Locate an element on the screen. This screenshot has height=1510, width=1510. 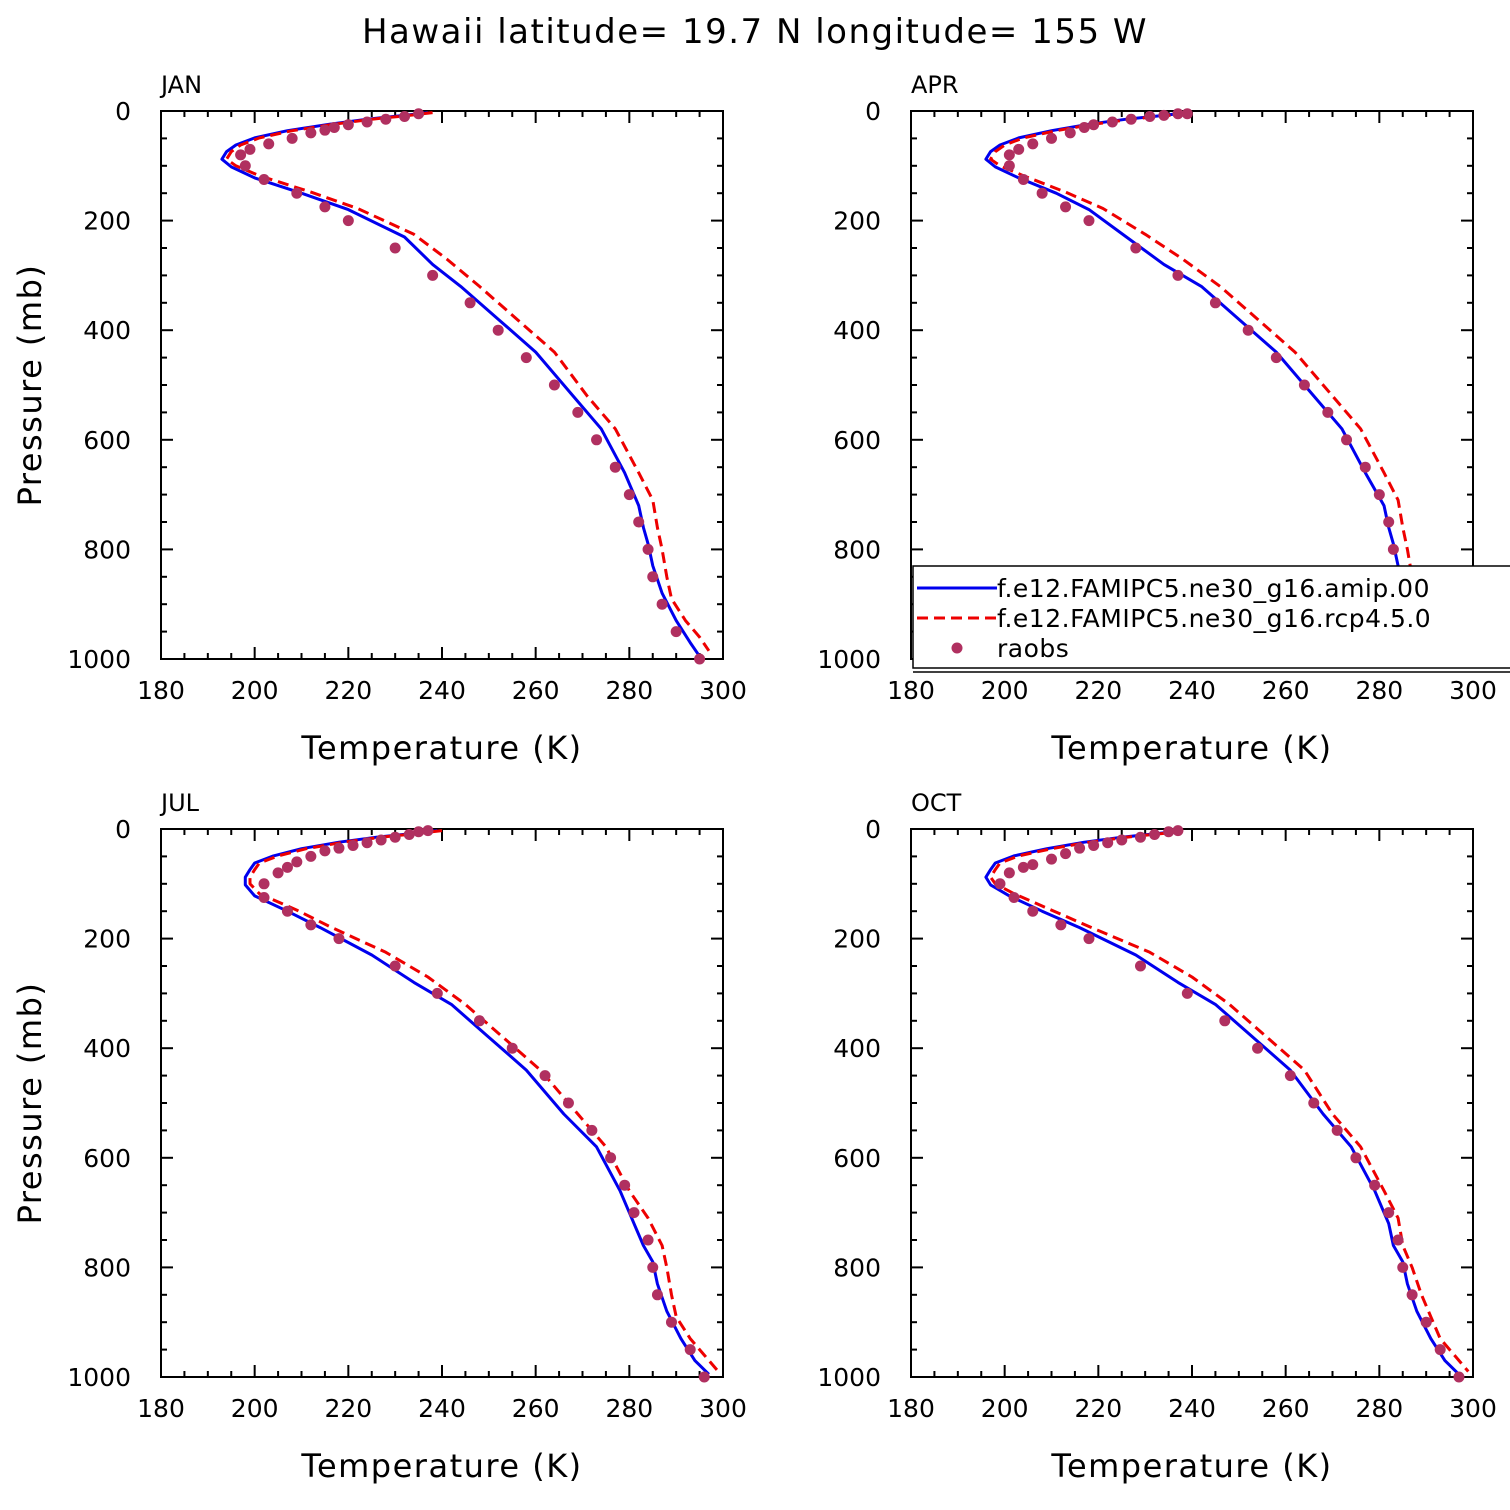
legend-box is located at coordinates (1211, 617).